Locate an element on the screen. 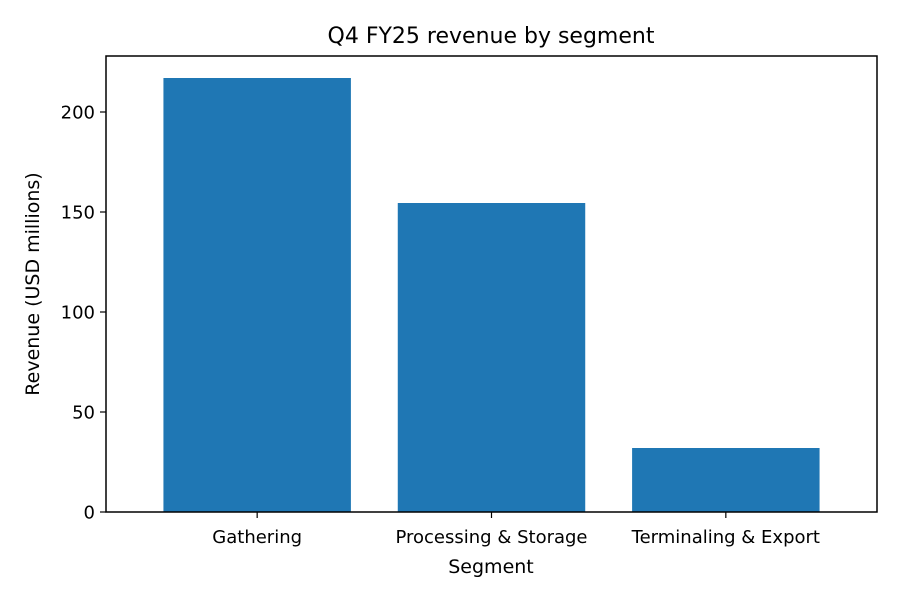 This screenshot has height=600, width=900. y-tick-label: 200 is located at coordinates (78, 113).